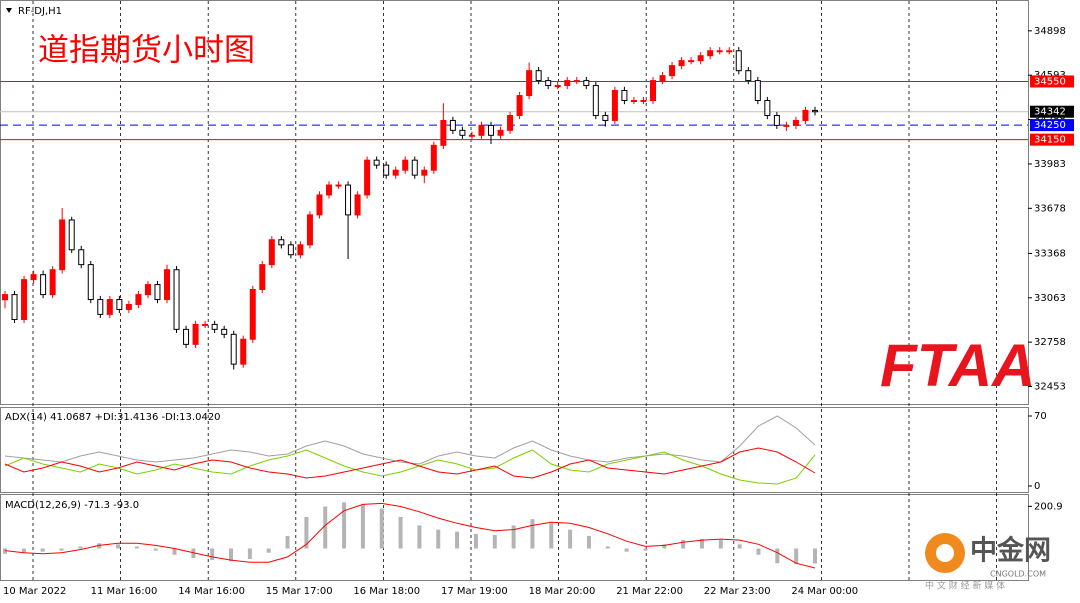 The height and width of the screenshot is (603, 1080). Describe the element at coordinates (1018, 574) in the screenshot. I see `cngold-site: CNGOLD.COM` at that location.